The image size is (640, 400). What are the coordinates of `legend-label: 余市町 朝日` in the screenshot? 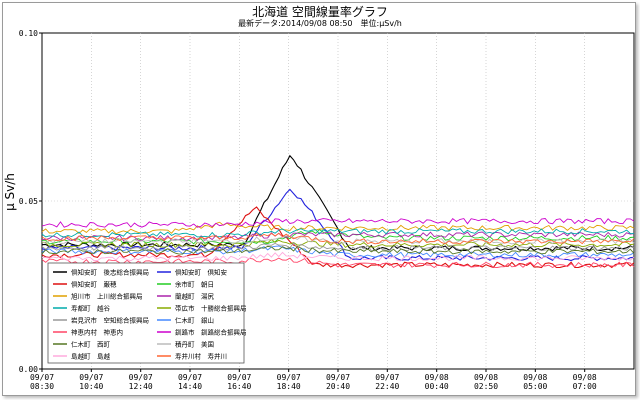 It's located at (194, 284).